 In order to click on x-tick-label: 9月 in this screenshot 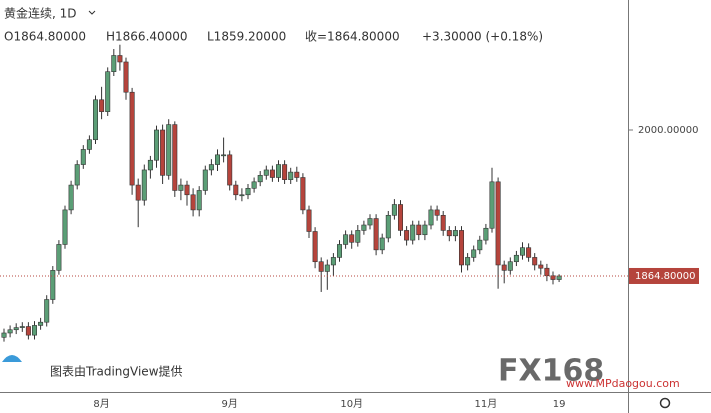, I will do `click(230, 404)`.